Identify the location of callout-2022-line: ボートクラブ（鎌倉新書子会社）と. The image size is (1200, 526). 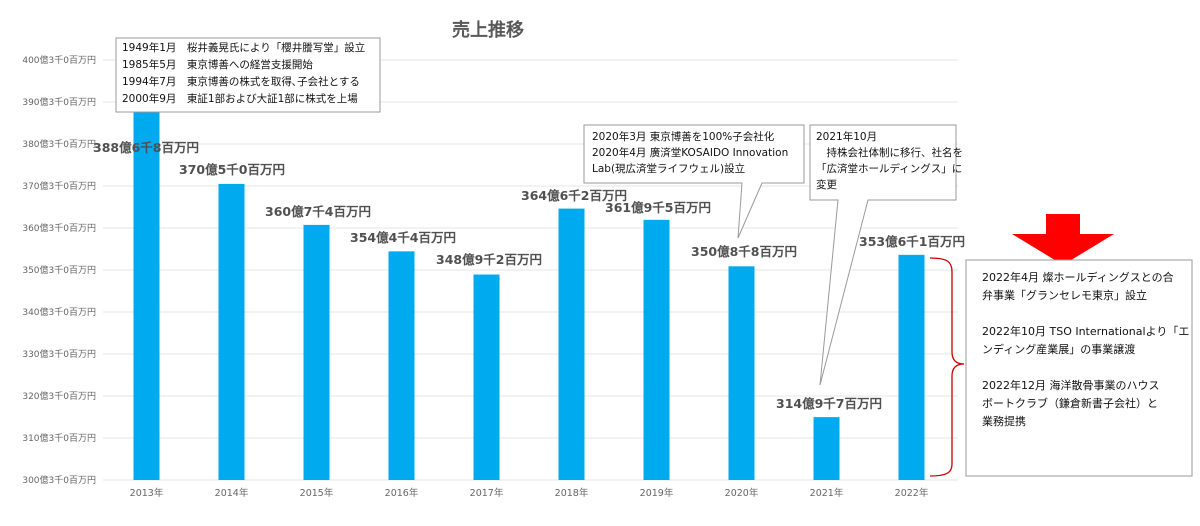
(1070, 403).